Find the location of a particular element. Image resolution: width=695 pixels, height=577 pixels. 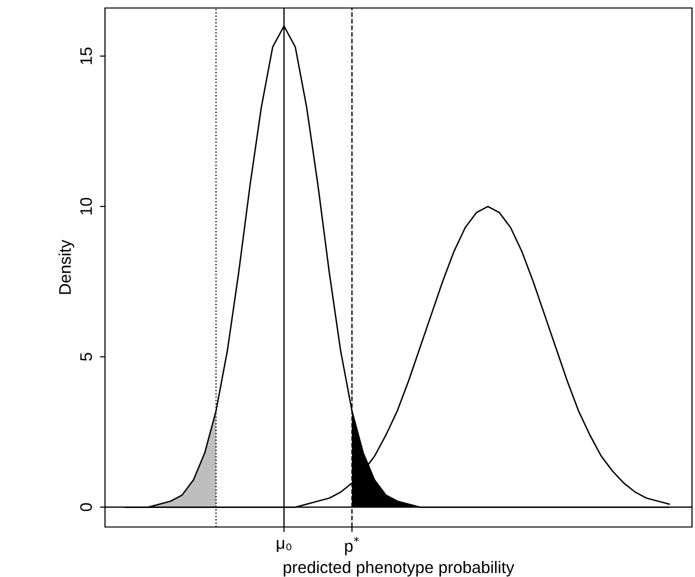

y-tick-label: 5 is located at coordinates (86, 356).